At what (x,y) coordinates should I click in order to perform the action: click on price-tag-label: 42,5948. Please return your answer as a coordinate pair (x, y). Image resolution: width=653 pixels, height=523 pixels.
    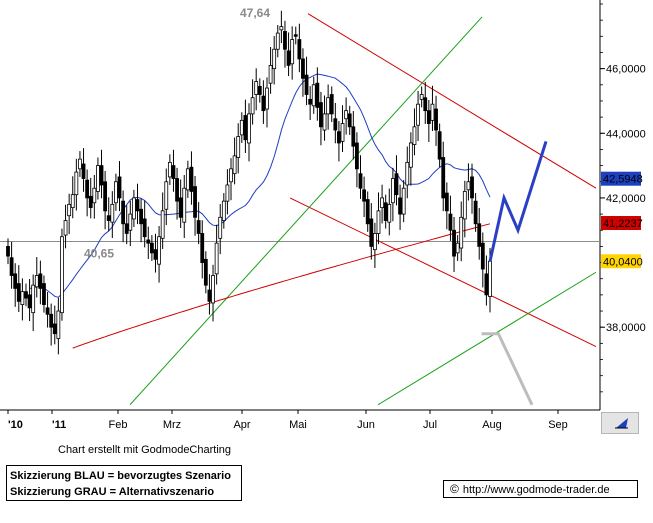
    Looking at the image, I should click on (623, 180).